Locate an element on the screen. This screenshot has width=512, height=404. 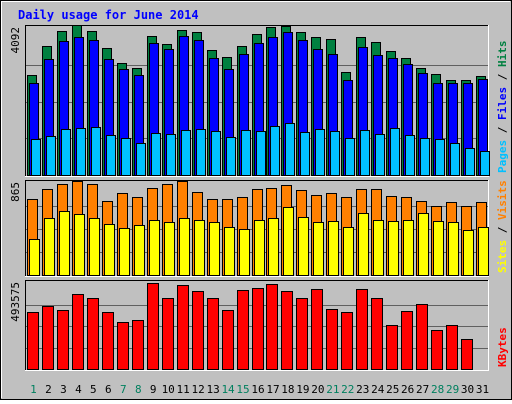
bar-pages-day-3: Pages 3: 1270 is located at coordinates (66, 152).